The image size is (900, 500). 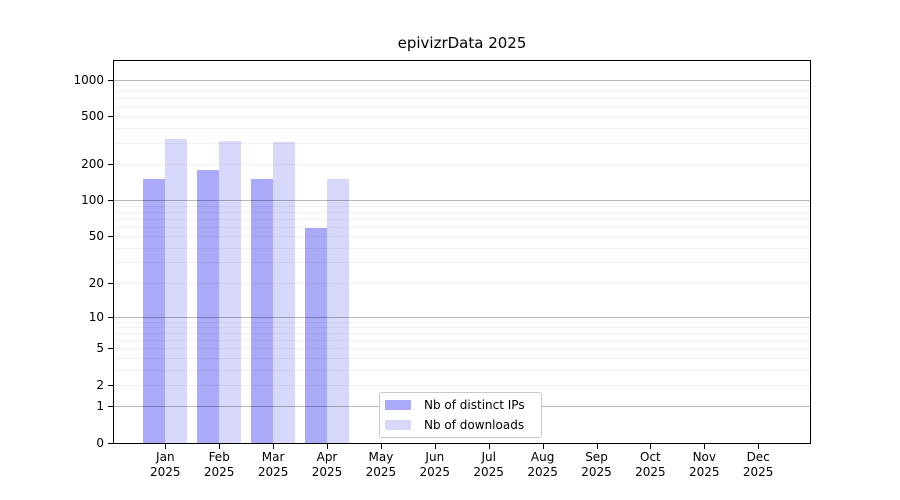 I want to click on x-tick-label: Dec 2025, so click(x=758, y=465).